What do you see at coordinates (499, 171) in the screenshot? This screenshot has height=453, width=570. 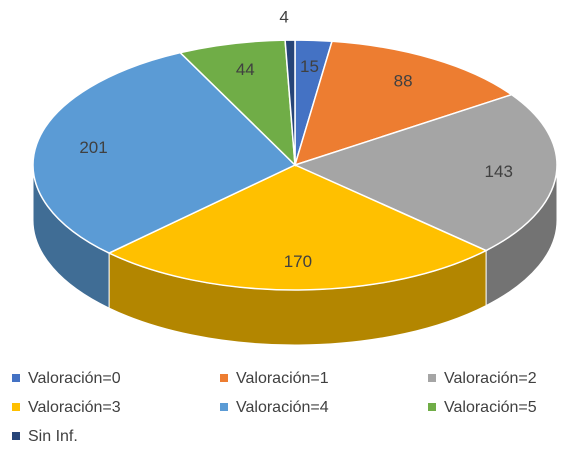 I see `data-label: 143` at bounding box center [499, 171].